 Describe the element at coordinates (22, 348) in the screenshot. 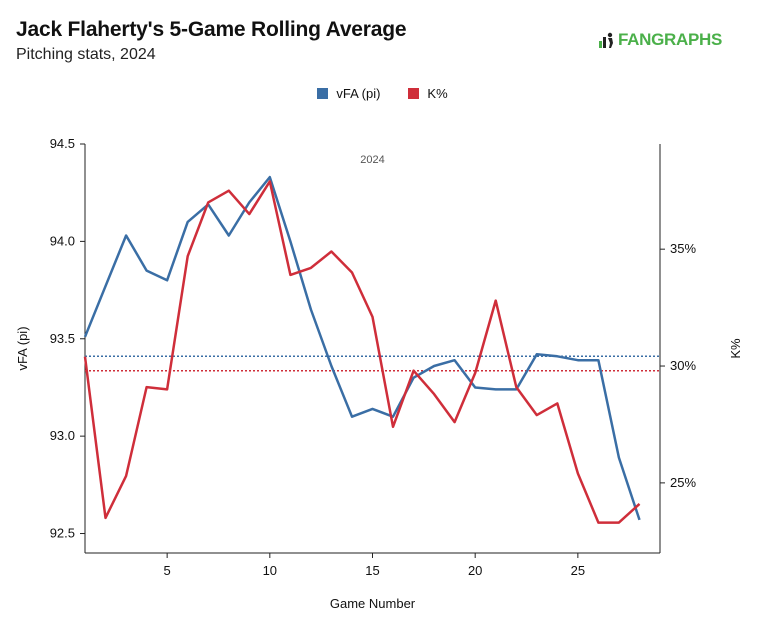

I see `y-left-axis-title: vFA (pi)` at that location.